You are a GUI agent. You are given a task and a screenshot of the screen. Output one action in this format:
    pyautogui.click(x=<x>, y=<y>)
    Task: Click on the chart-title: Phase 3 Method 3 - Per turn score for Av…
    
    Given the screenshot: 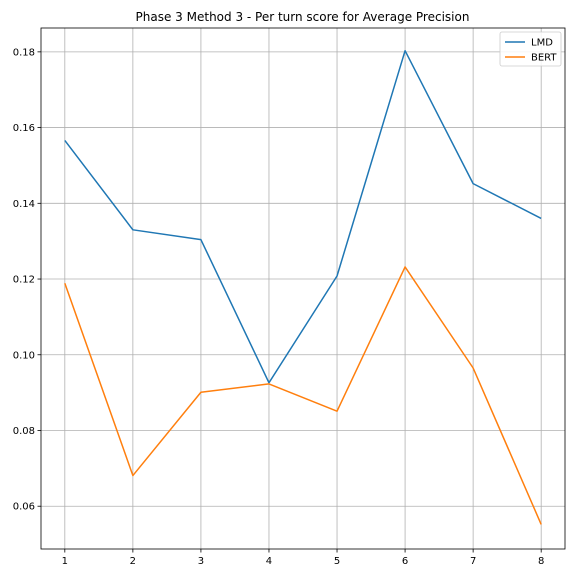 What is the action you would take?
    pyautogui.click(x=303, y=17)
    